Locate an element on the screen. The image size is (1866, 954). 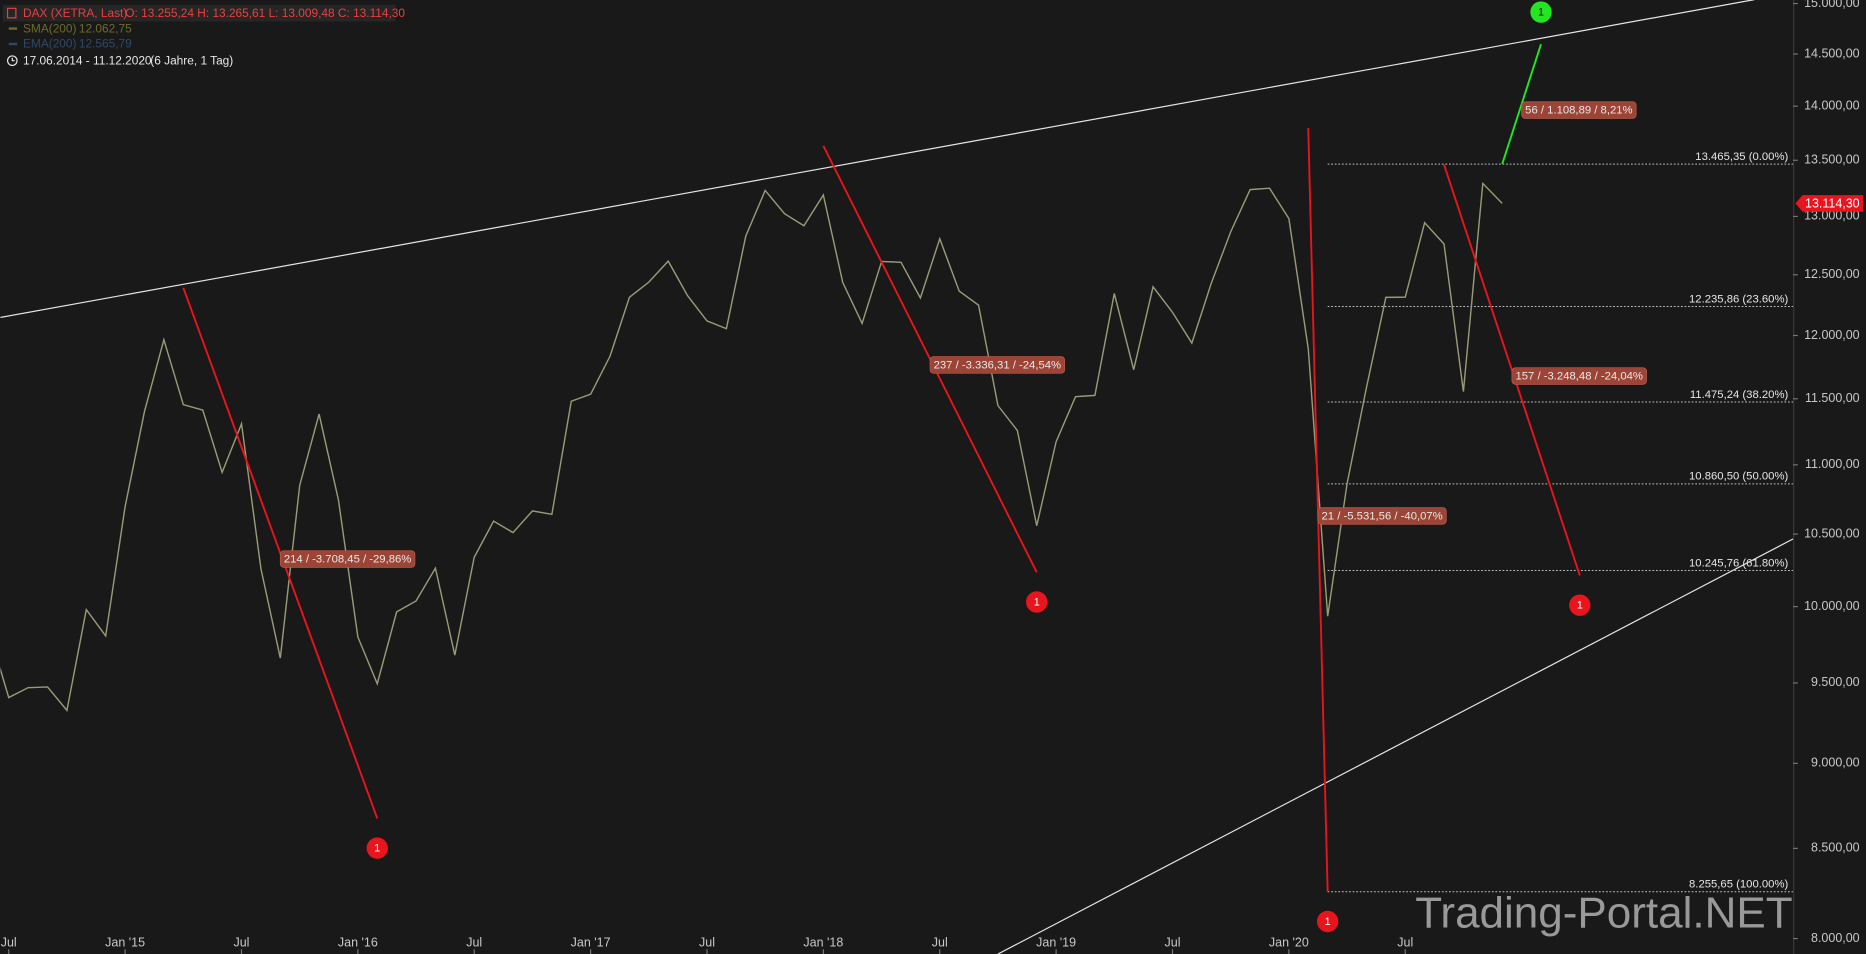
y-tick-label: 15.000,00 is located at coordinates (1832, 5).